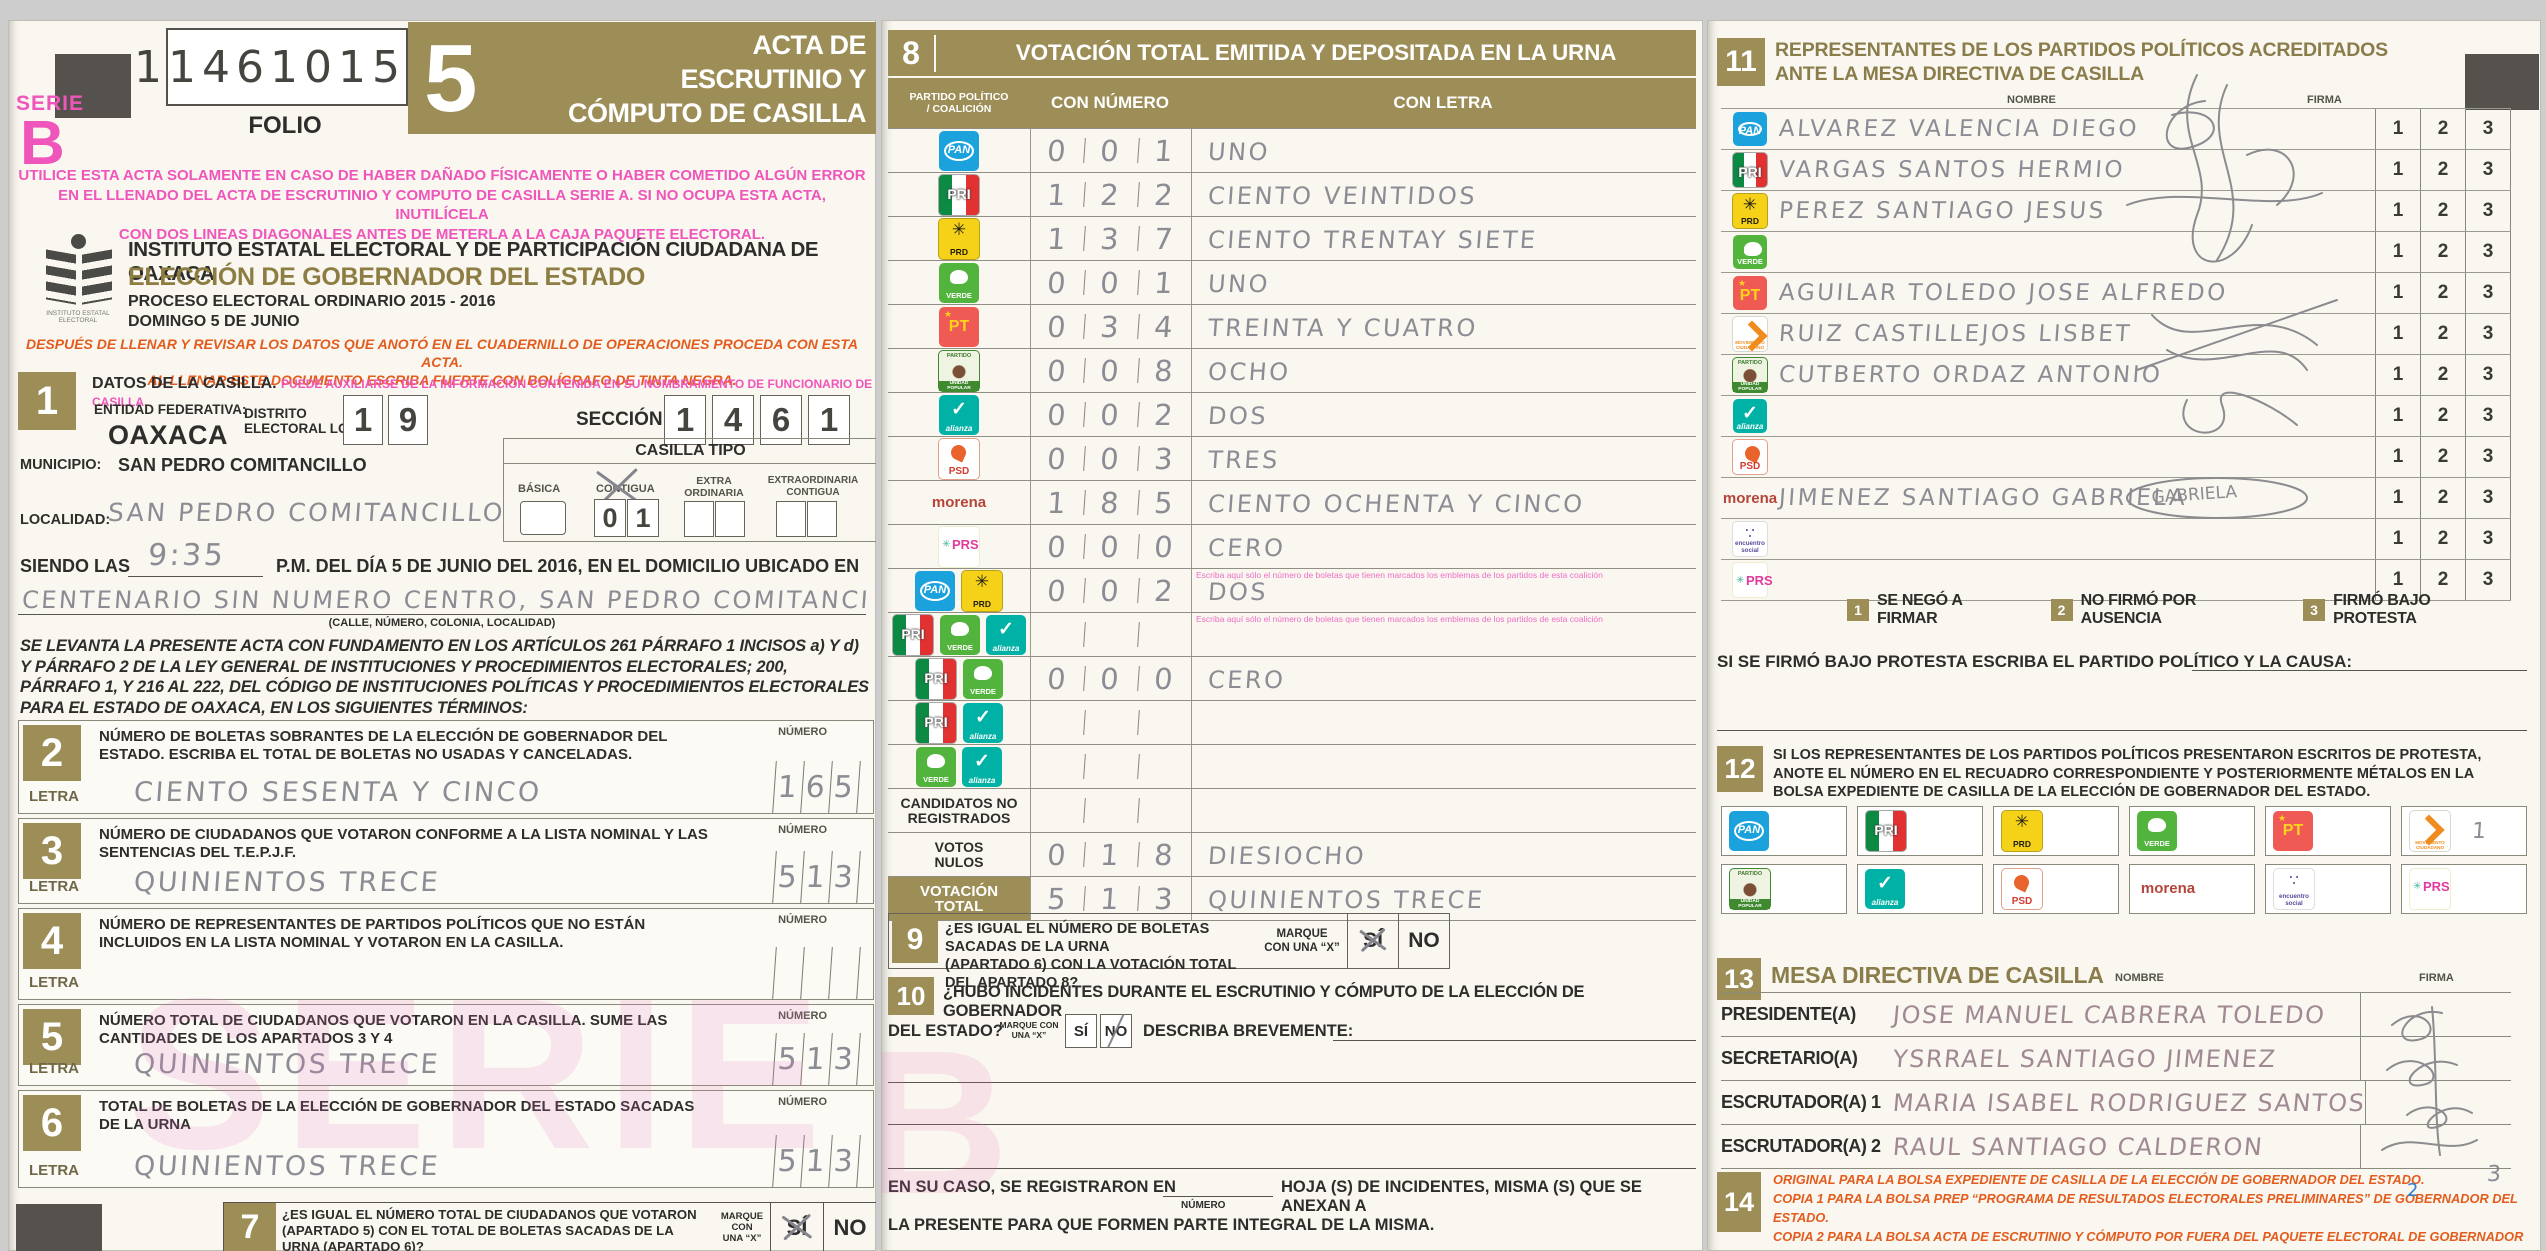 This screenshot has height=1251, width=2546. I want to click on section-8-number: 8, so click(912, 53).